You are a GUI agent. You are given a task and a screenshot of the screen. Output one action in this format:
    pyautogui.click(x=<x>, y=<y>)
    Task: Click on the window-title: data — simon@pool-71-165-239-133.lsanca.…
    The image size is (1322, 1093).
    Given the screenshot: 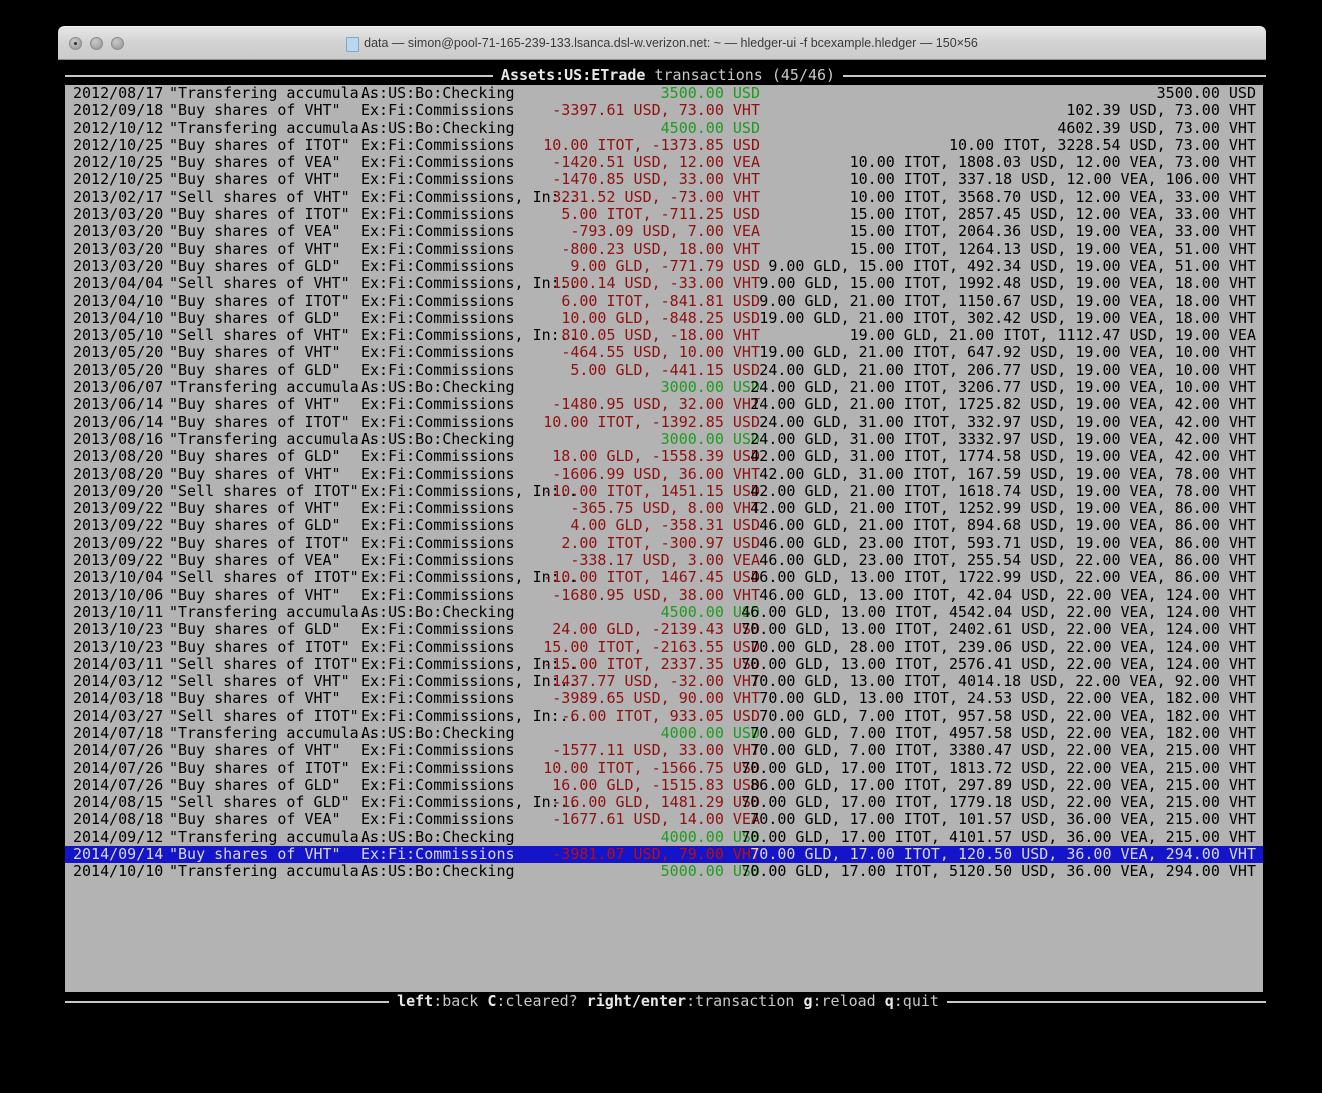 What is the action you would take?
    pyautogui.click(x=662, y=44)
    